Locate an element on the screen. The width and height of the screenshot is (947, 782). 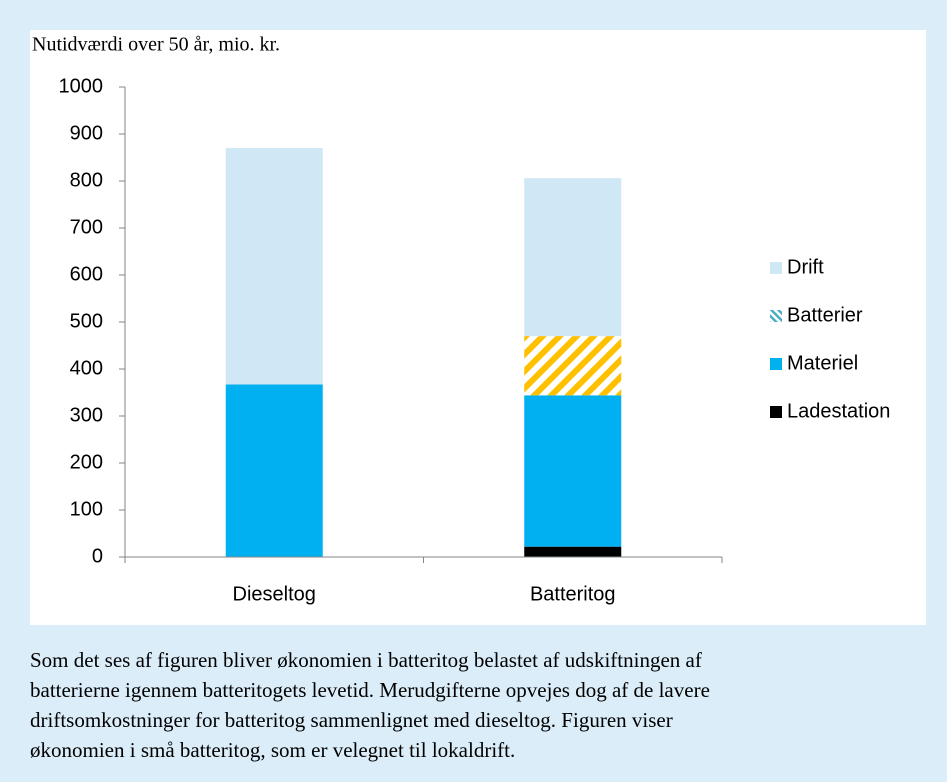
legend-label: Ladestation is located at coordinates (838, 411).